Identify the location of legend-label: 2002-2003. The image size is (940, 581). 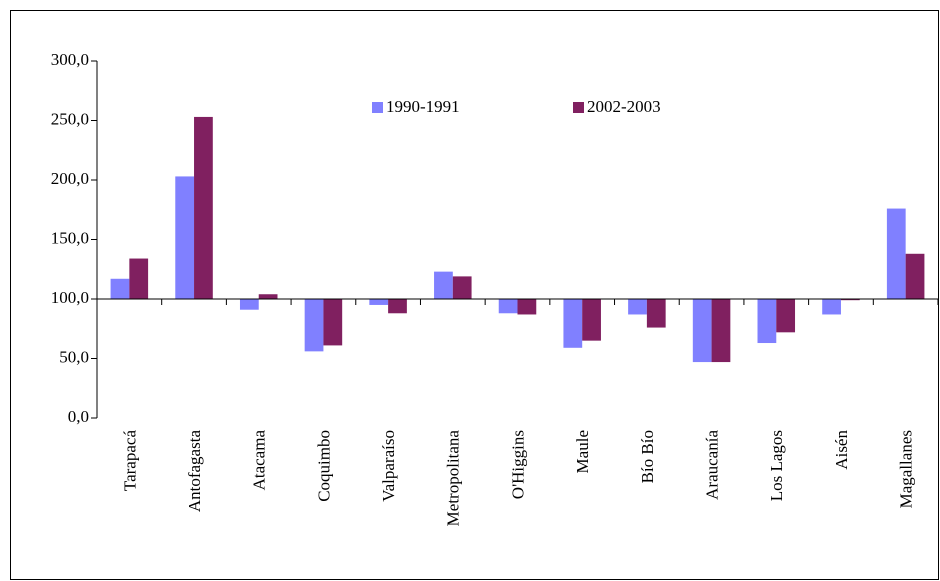
(624, 106).